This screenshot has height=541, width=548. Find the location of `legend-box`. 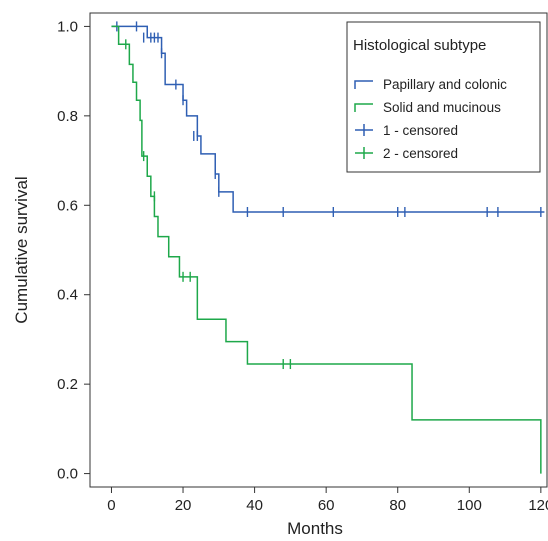

legend-box is located at coordinates (443, 97).